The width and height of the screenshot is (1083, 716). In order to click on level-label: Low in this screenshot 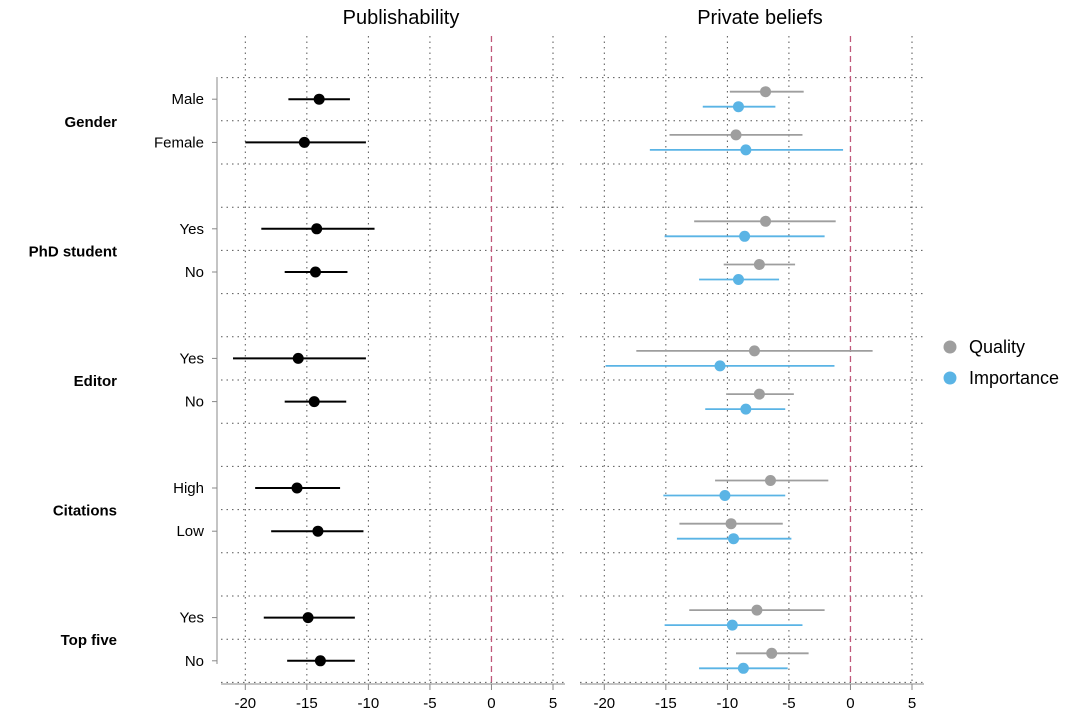, I will do `click(190, 531)`.